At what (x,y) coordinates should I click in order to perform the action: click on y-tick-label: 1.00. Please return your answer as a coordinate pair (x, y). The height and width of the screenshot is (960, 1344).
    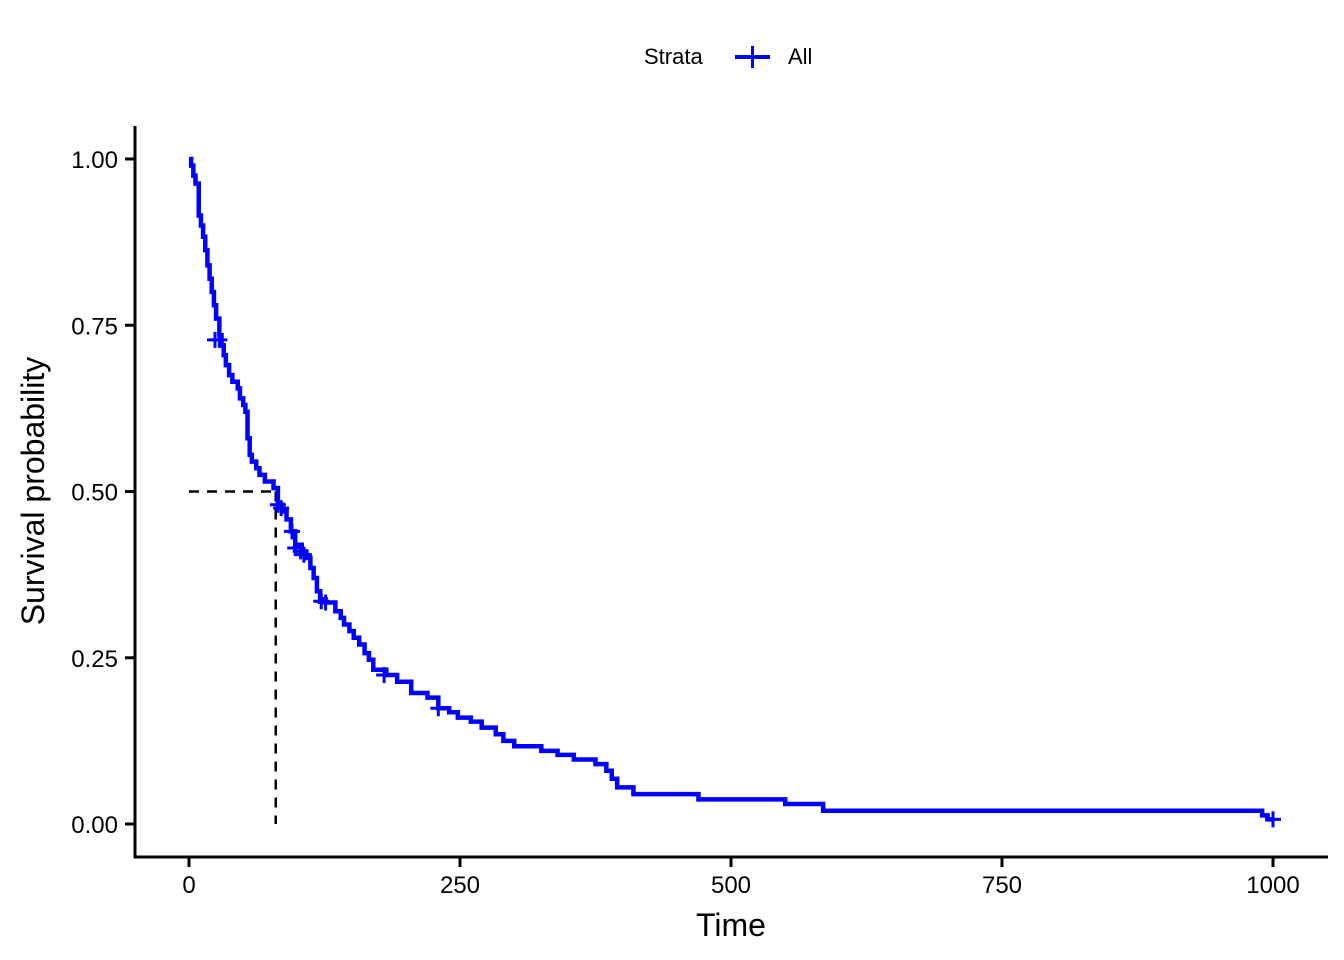
    Looking at the image, I should click on (94, 160).